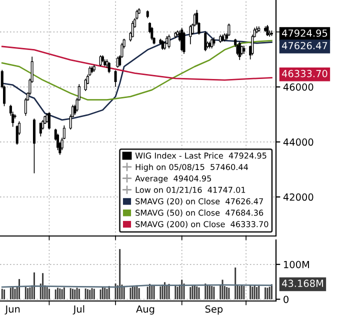  Describe the element at coordinates (298, 142) in the screenshot. I see `y-tick-label: 44000` at that location.